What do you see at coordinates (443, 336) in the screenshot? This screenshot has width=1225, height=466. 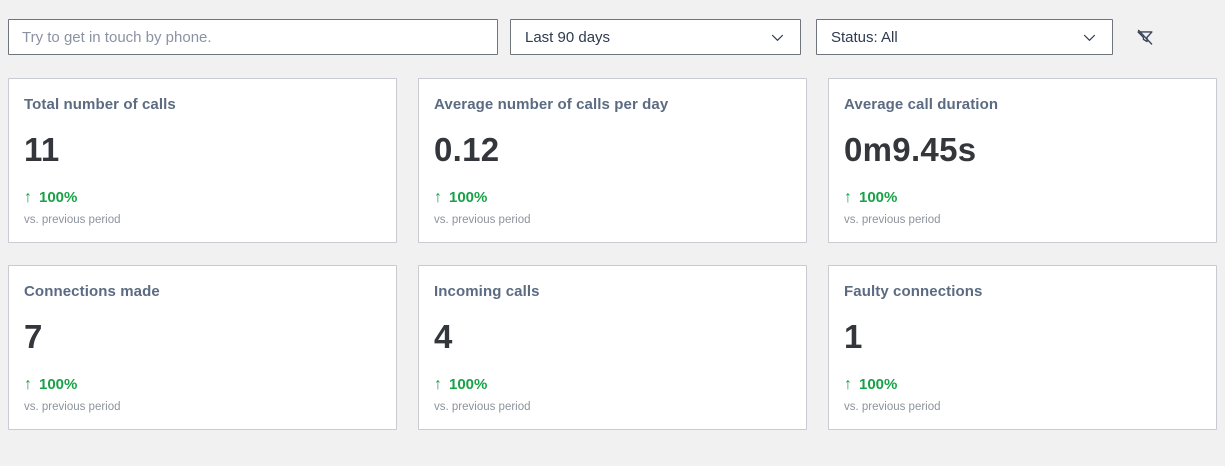 I see `card-value: 4` at bounding box center [443, 336].